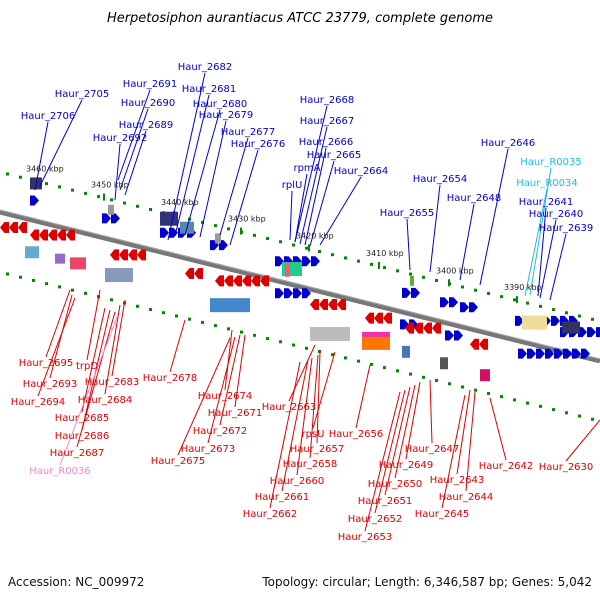 The width and height of the screenshot is (600, 600). What do you see at coordinates (407, 213) in the screenshot?
I see `top-gene-label: Haur_2655` at bounding box center [407, 213].